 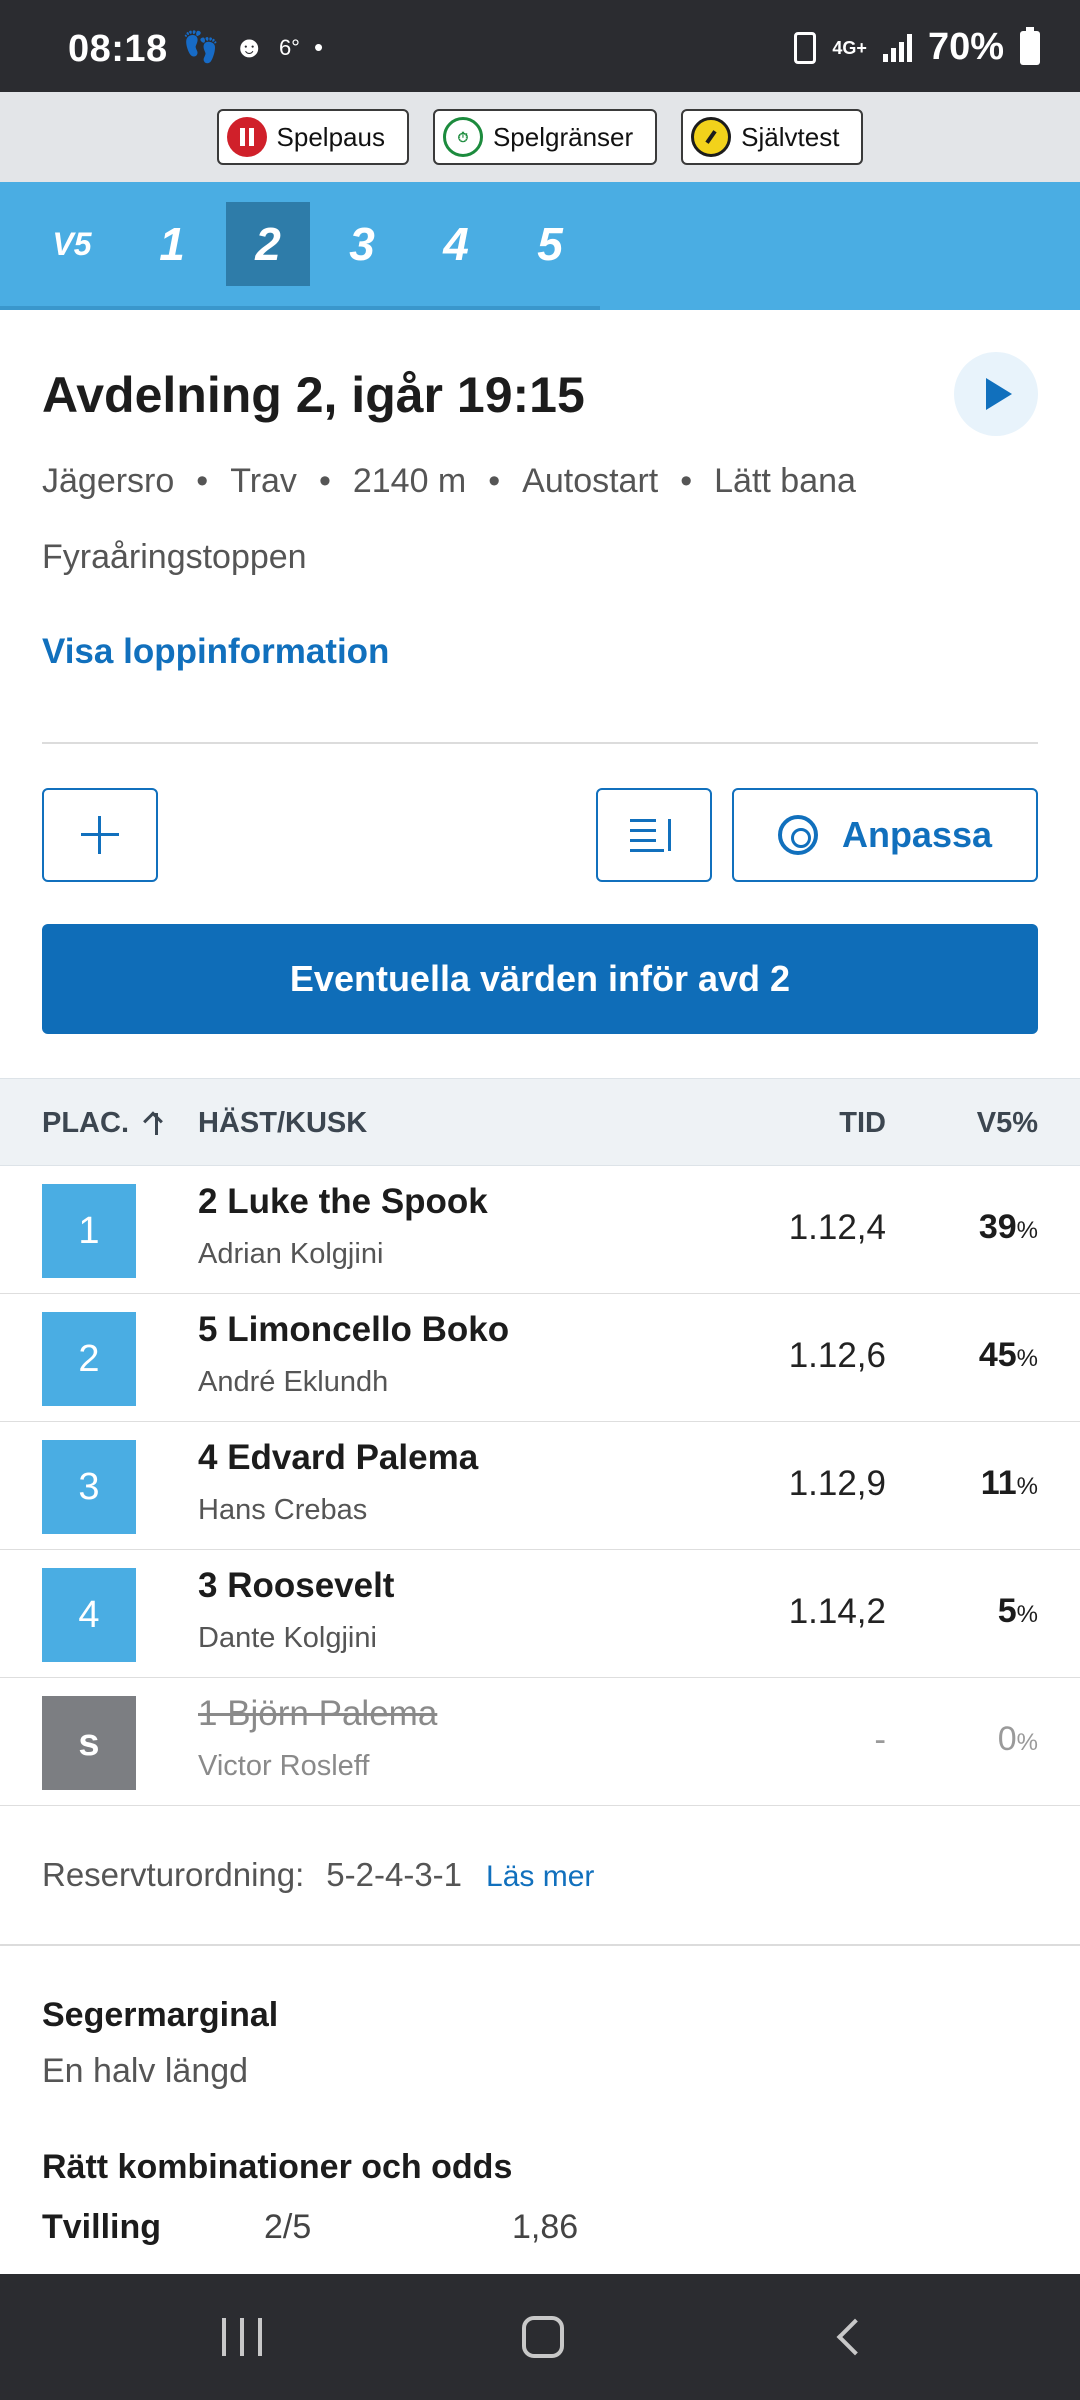 I want to click on horse-name: 2 Luke the Spook, so click(x=343, y=1201).